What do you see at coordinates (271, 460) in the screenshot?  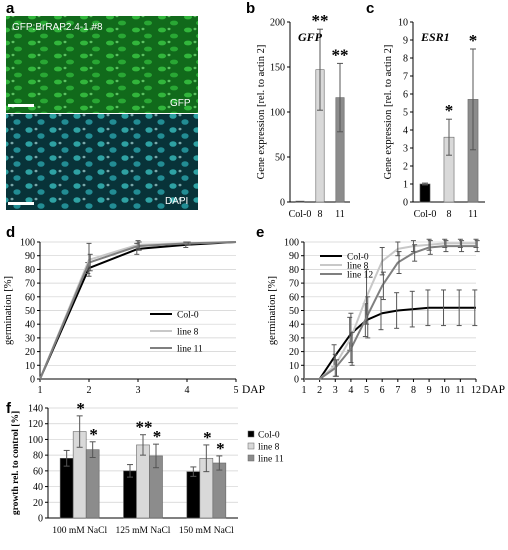 I see `f-legend-label: line 11` at bounding box center [271, 460].